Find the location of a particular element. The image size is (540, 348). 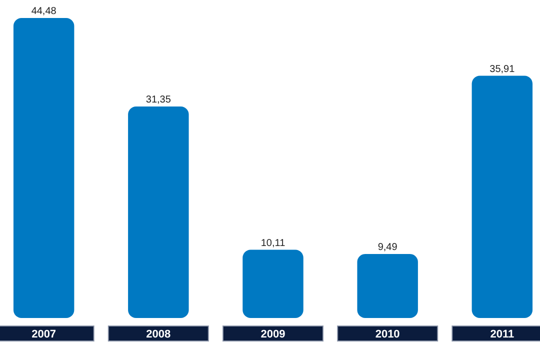

x-tick-label: 2007 is located at coordinates (44, 334).